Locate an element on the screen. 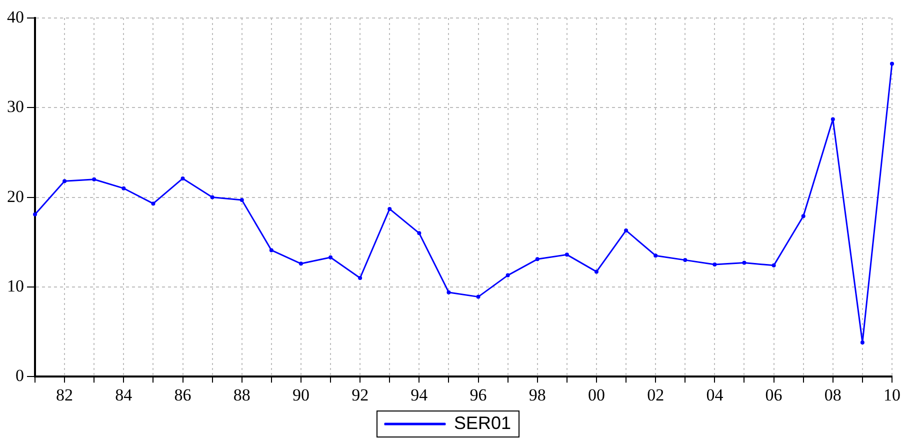 Image resolution: width=914 pixels, height=447 pixels. x-tick-label: 92 is located at coordinates (360, 394).